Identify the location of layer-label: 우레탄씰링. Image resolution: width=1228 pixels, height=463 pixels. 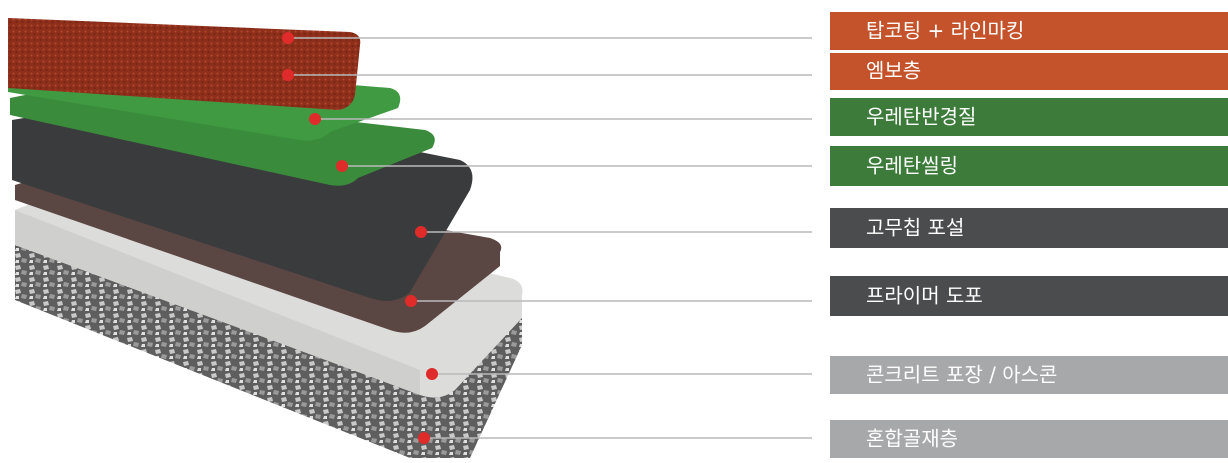
(912, 166).